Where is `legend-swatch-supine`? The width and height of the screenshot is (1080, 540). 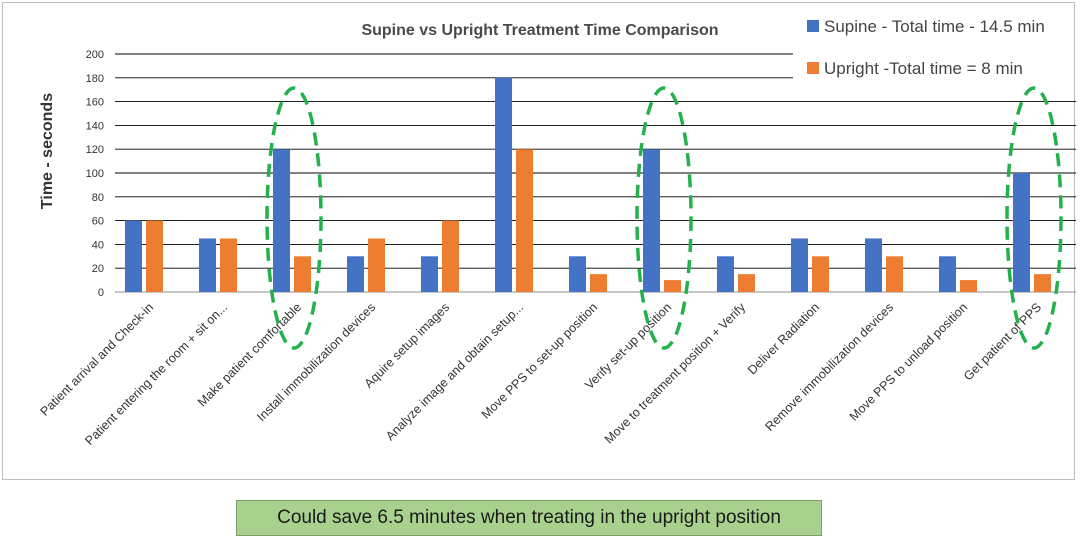 legend-swatch-supine is located at coordinates (813, 26).